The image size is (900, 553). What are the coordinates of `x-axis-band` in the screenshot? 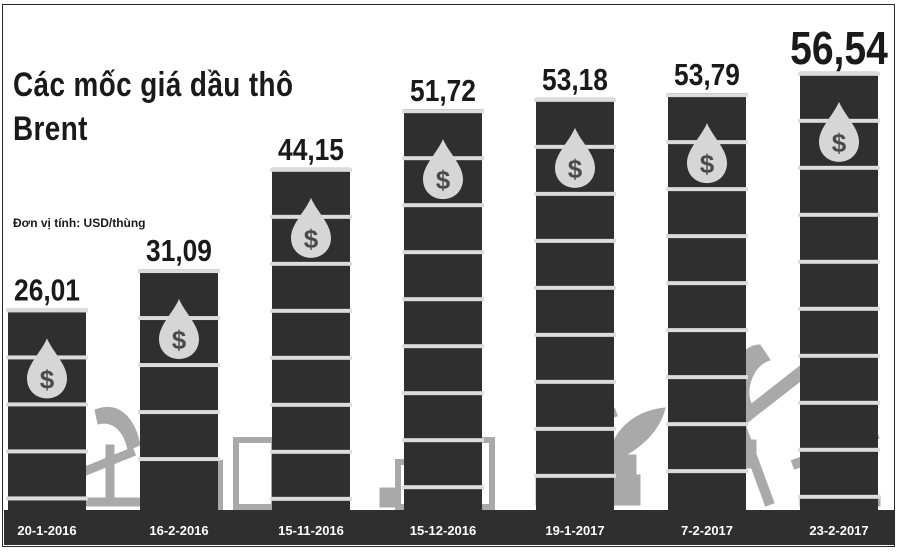 It's located at (449, 527).